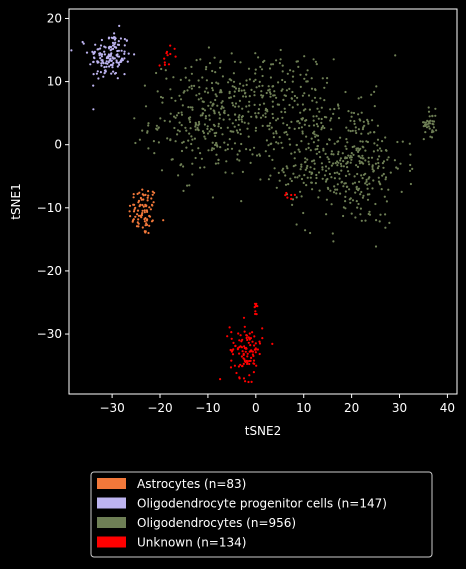 Image resolution: width=466 pixels, height=569 pixels. Describe the element at coordinates (111, 503) in the screenshot. I see `legend-swatch` at that location.